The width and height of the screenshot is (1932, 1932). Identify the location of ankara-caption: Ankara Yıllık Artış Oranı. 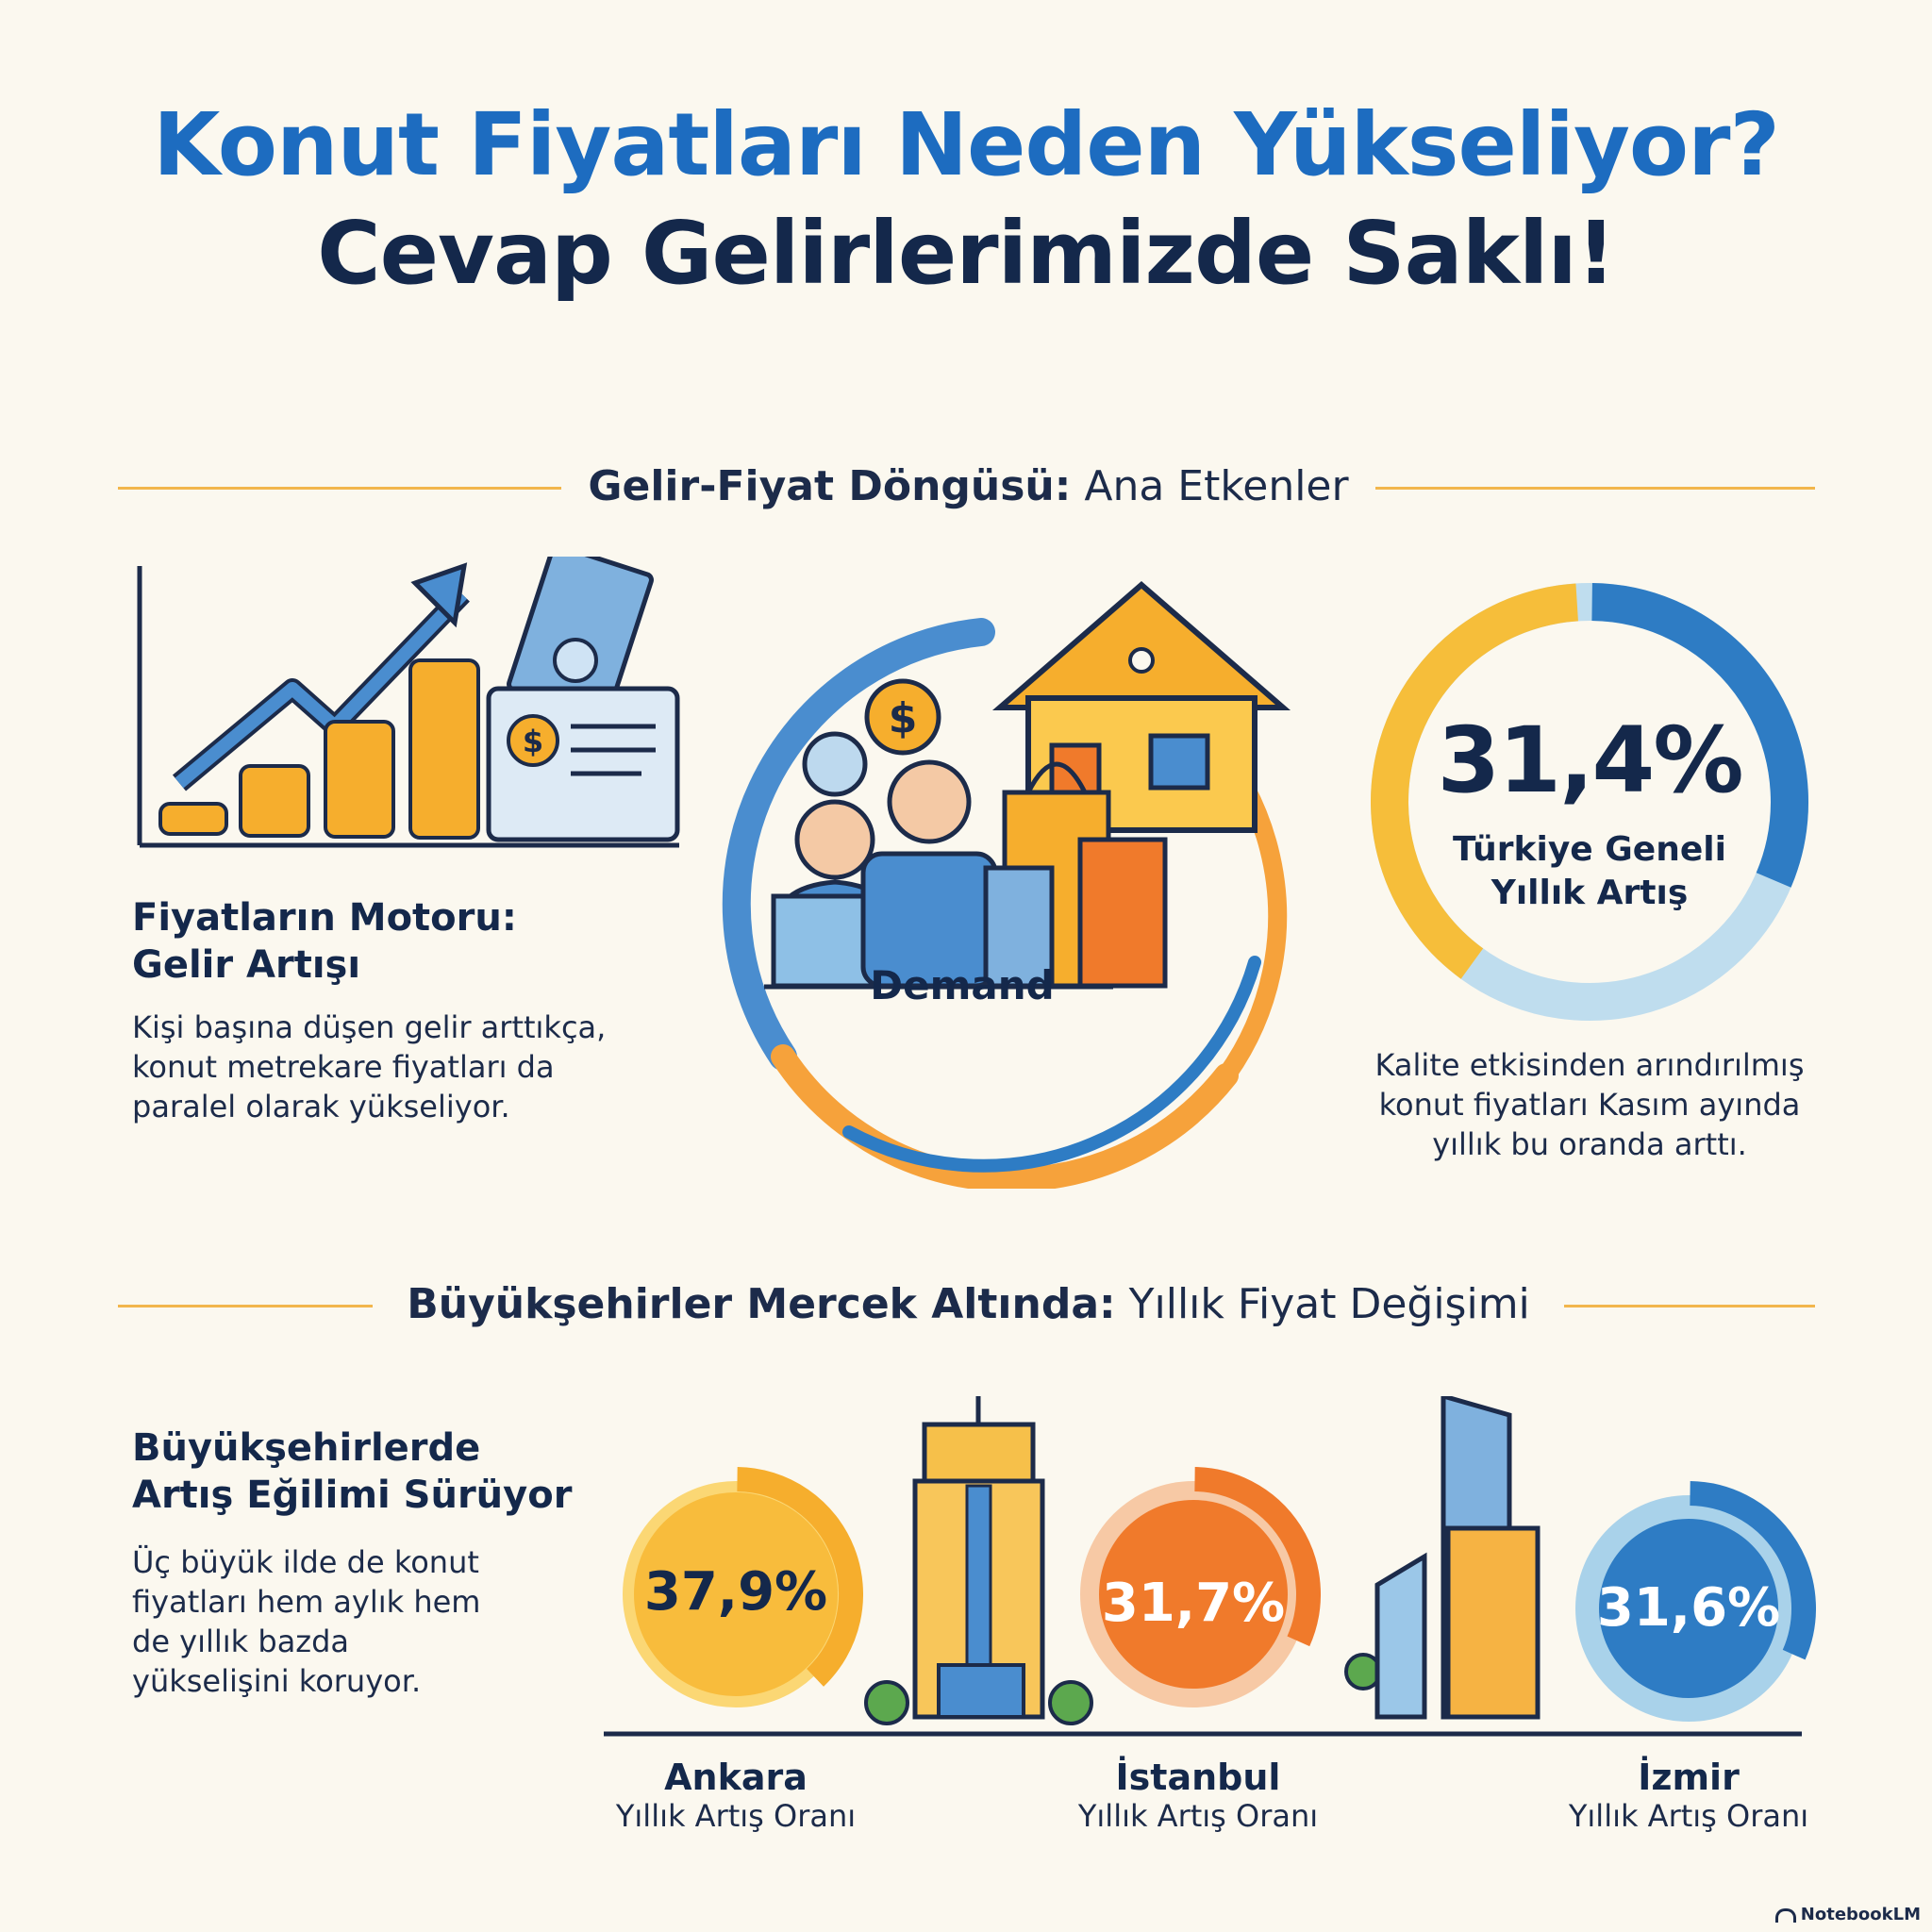
(735, 1795).